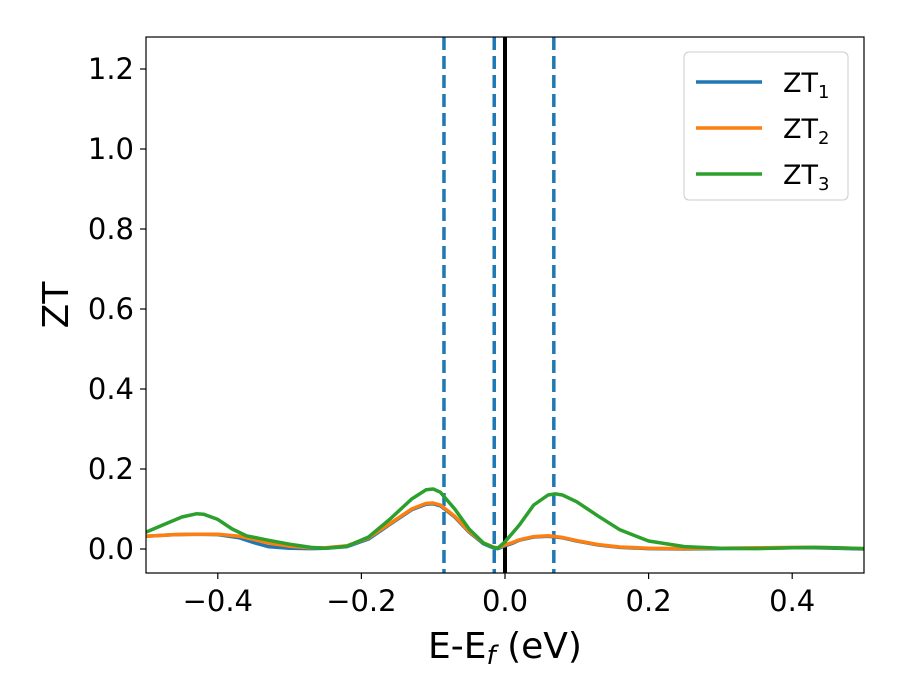 Image resolution: width=900 pixels, height=700 pixels. What do you see at coordinates (111, 149) in the screenshot?
I see `y-tick-label: 1.0` at bounding box center [111, 149].